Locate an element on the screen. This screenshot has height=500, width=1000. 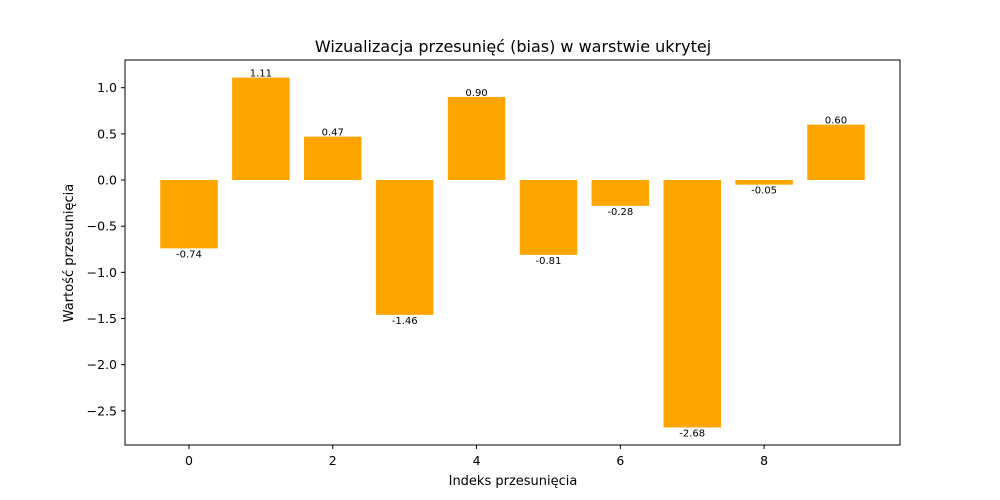
data-label-5: -0.81 is located at coordinates (549, 261).